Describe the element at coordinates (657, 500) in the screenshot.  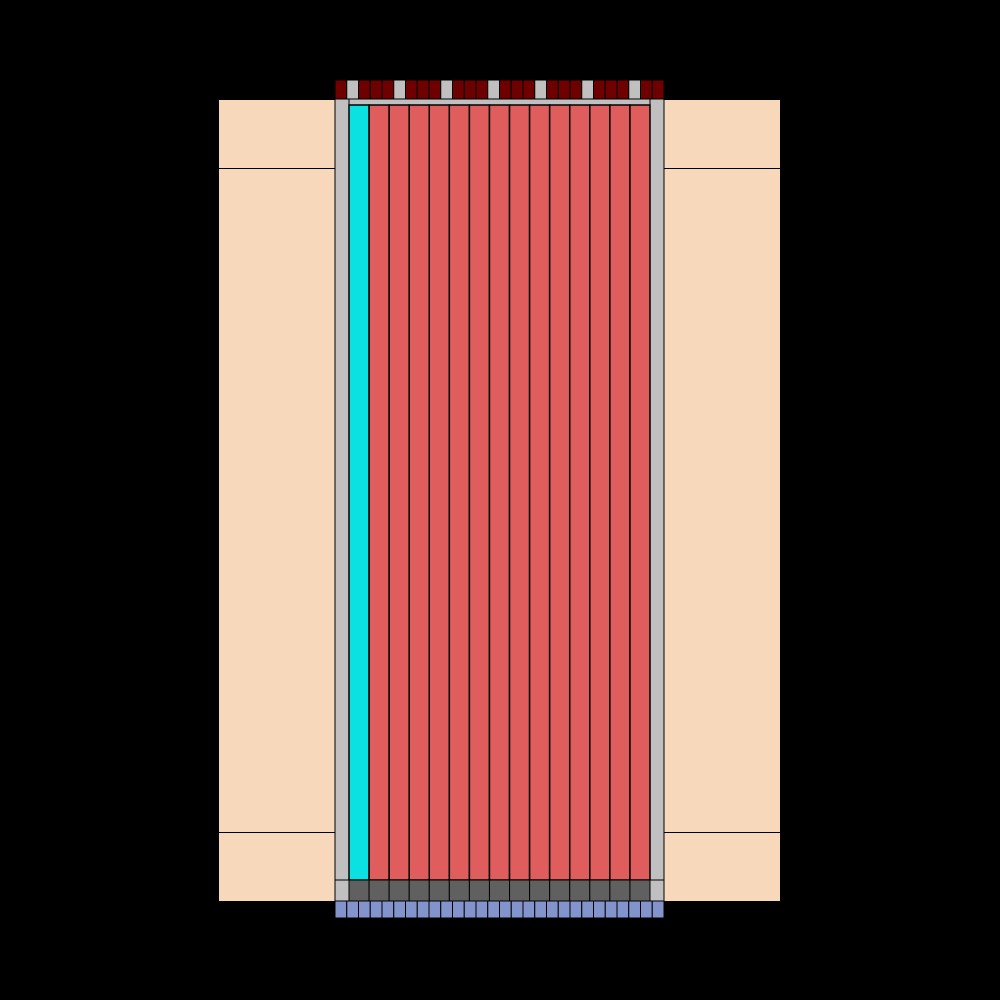
I see `cladding-right` at that location.